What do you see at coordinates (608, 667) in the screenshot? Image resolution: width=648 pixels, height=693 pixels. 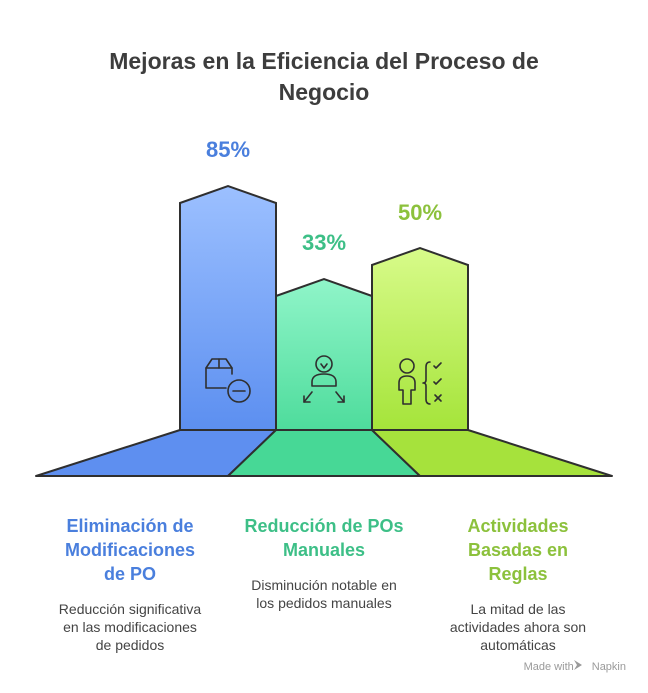 I see `brand-name: Napkin` at bounding box center [608, 667].